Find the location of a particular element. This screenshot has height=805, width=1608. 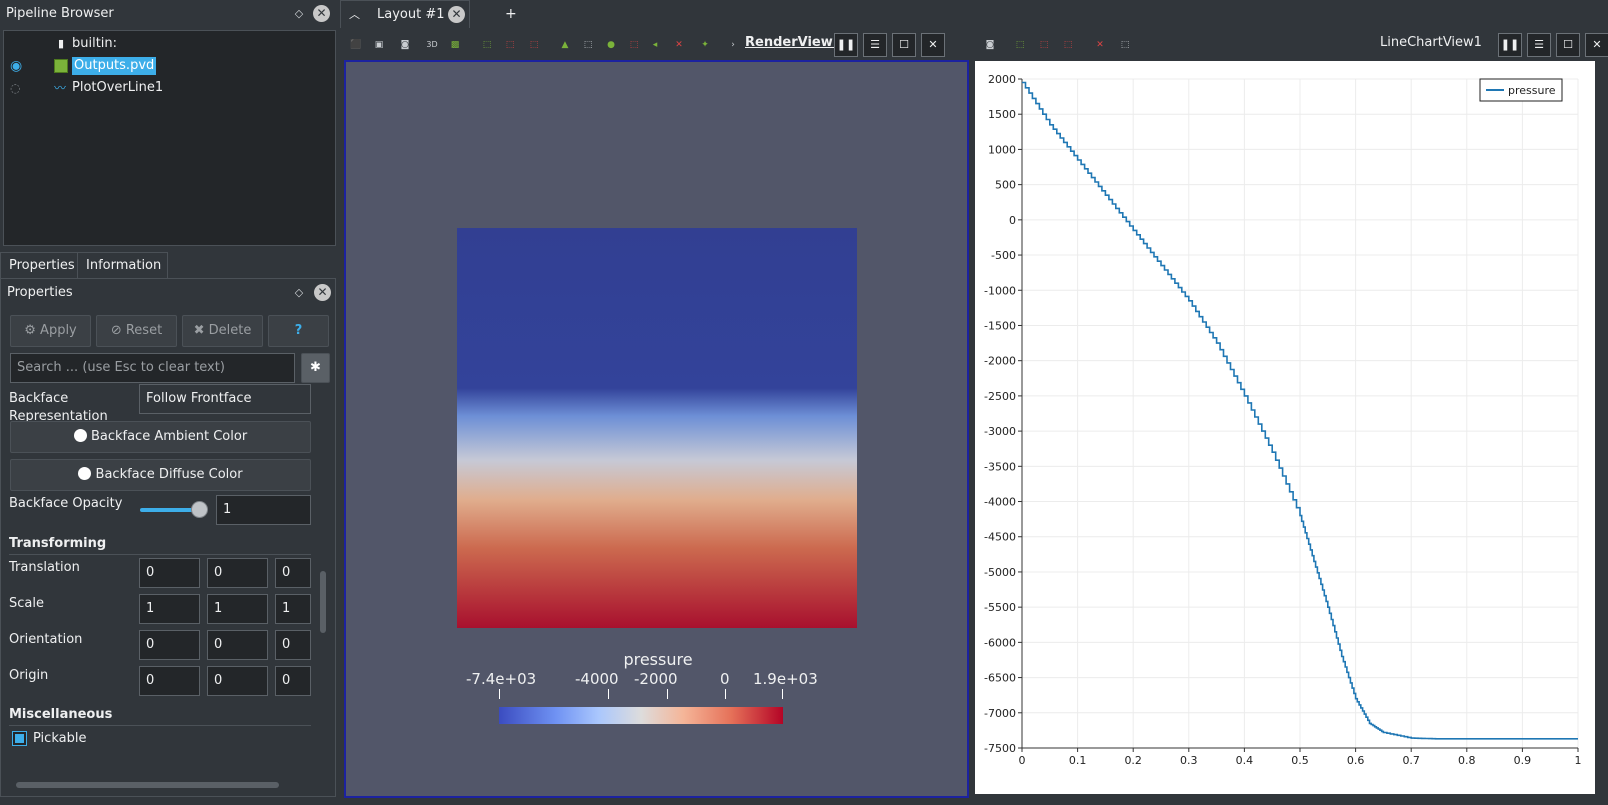

camera-icon: ▩ is located at coordinates (455, 45).